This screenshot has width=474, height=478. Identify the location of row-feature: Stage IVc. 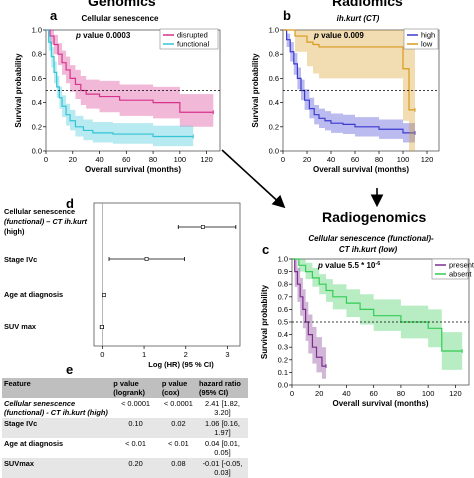
(57, 428).